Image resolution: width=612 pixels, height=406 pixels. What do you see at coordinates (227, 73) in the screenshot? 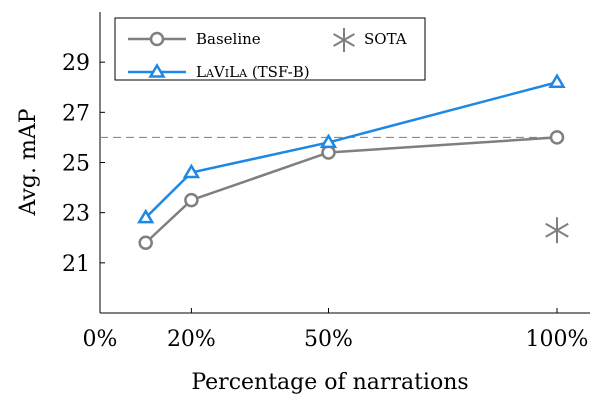
I see `legend-lavila-i: I` at bounding box center [227, 73].